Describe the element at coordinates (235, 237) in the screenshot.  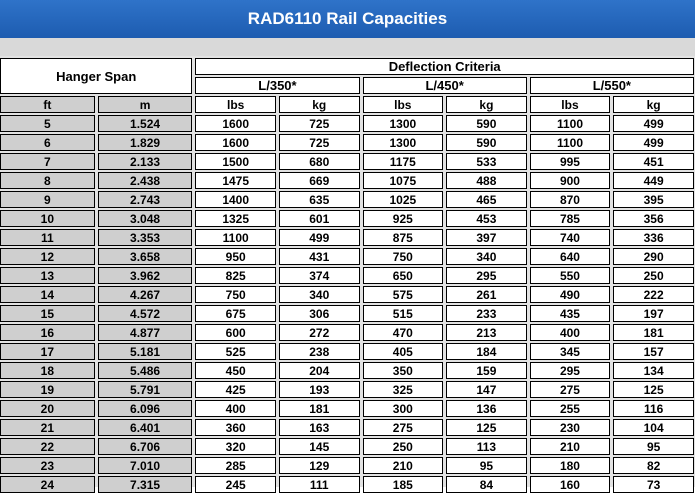
I see `cell-l350-lbs: 1100` at that location.